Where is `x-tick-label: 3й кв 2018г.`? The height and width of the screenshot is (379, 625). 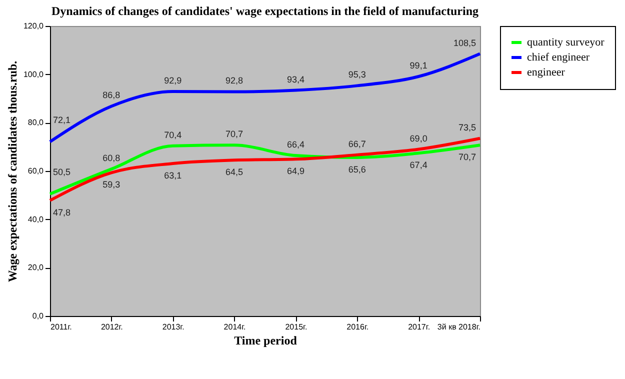
x-tick-label: 3й кв 2018г. is located at coordinates (458, 327).